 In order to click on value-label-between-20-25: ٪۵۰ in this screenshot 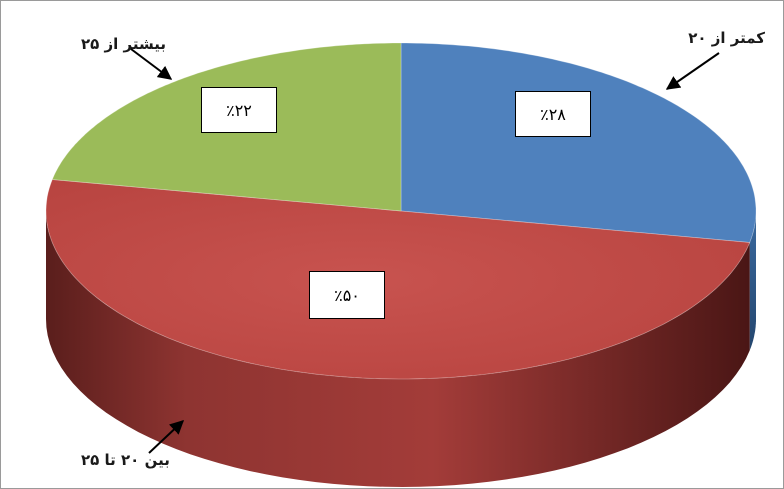, I will do `click(347, 295)`.